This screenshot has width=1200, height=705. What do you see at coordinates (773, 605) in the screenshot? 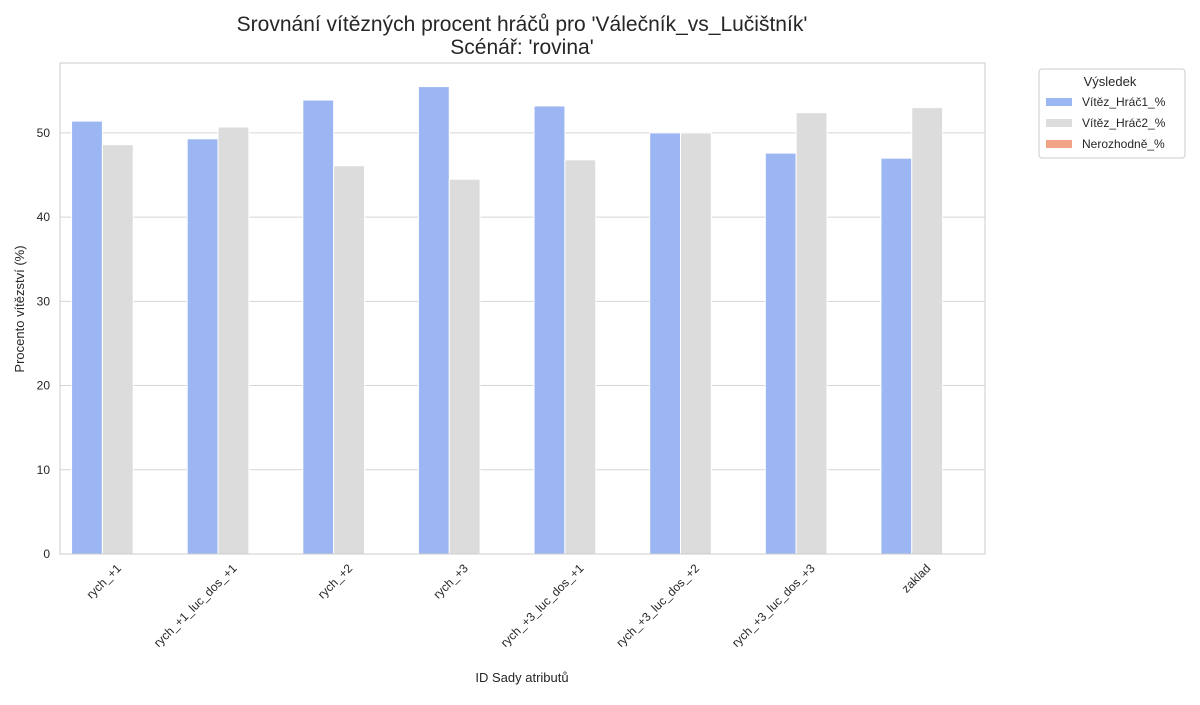
I see `x-tick-label: rych_+3_luc_dos_+3` at bounding box center [773, 605].